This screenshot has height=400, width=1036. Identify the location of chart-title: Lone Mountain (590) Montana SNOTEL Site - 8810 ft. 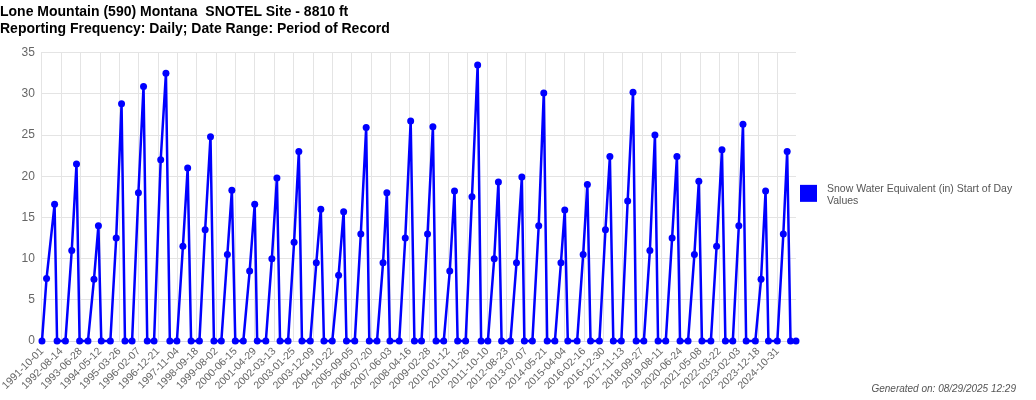
(174, 11).